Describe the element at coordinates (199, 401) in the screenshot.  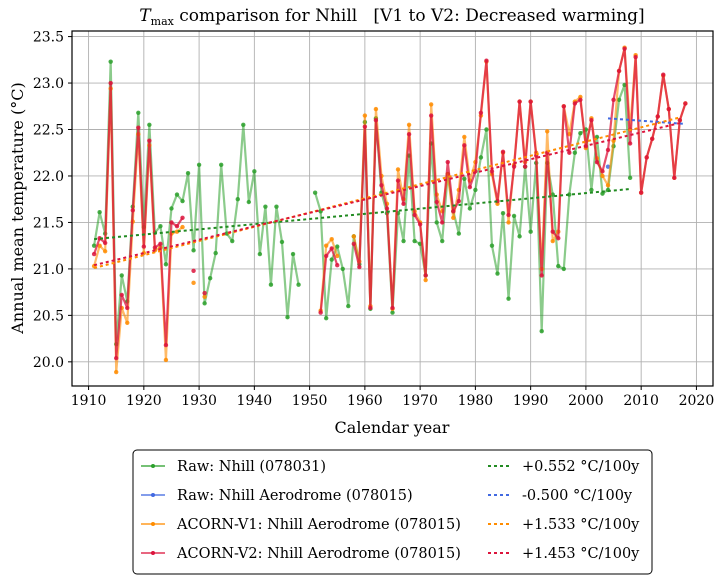
I see `x-tick-label: 1930` at that location.